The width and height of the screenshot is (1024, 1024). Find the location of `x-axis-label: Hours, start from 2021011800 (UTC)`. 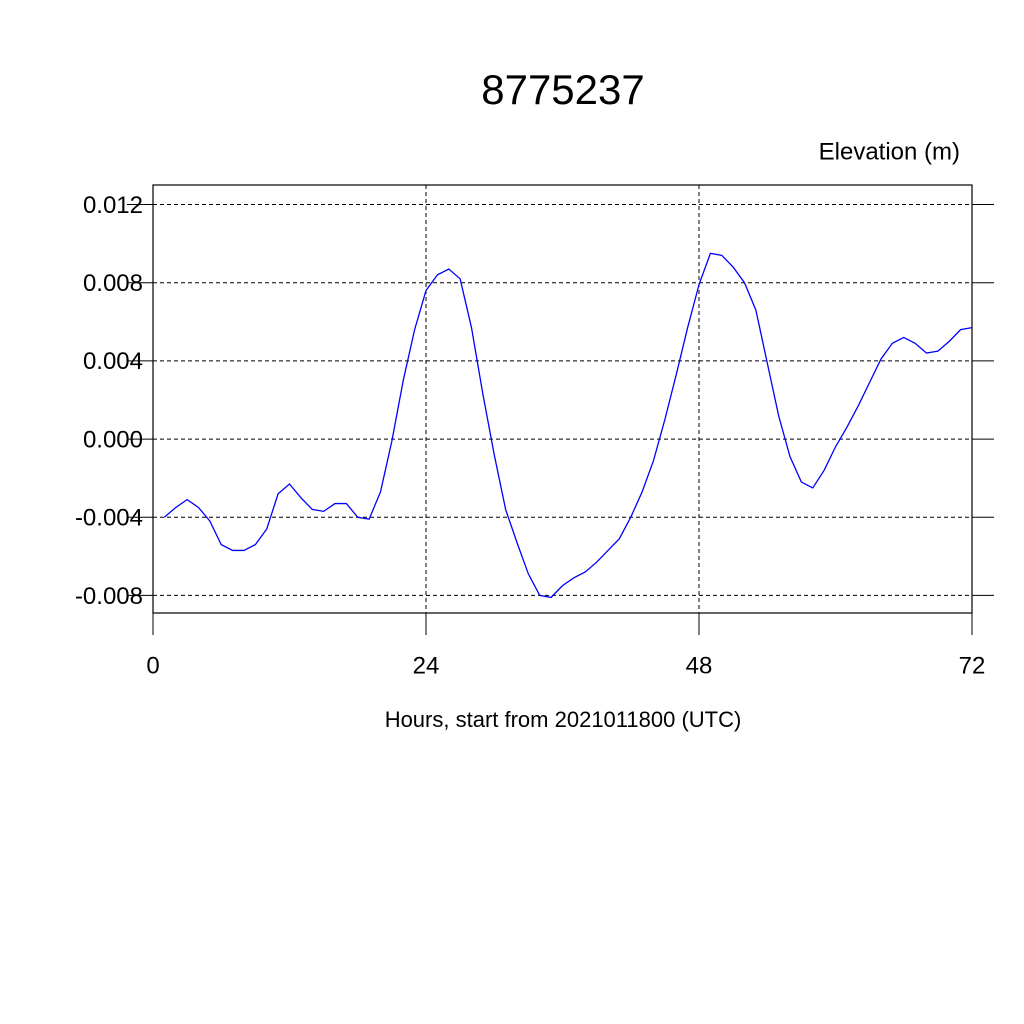

x-axis-label: Hours, start from 2021011800 (UTC) is located at coordinates (563, 719).